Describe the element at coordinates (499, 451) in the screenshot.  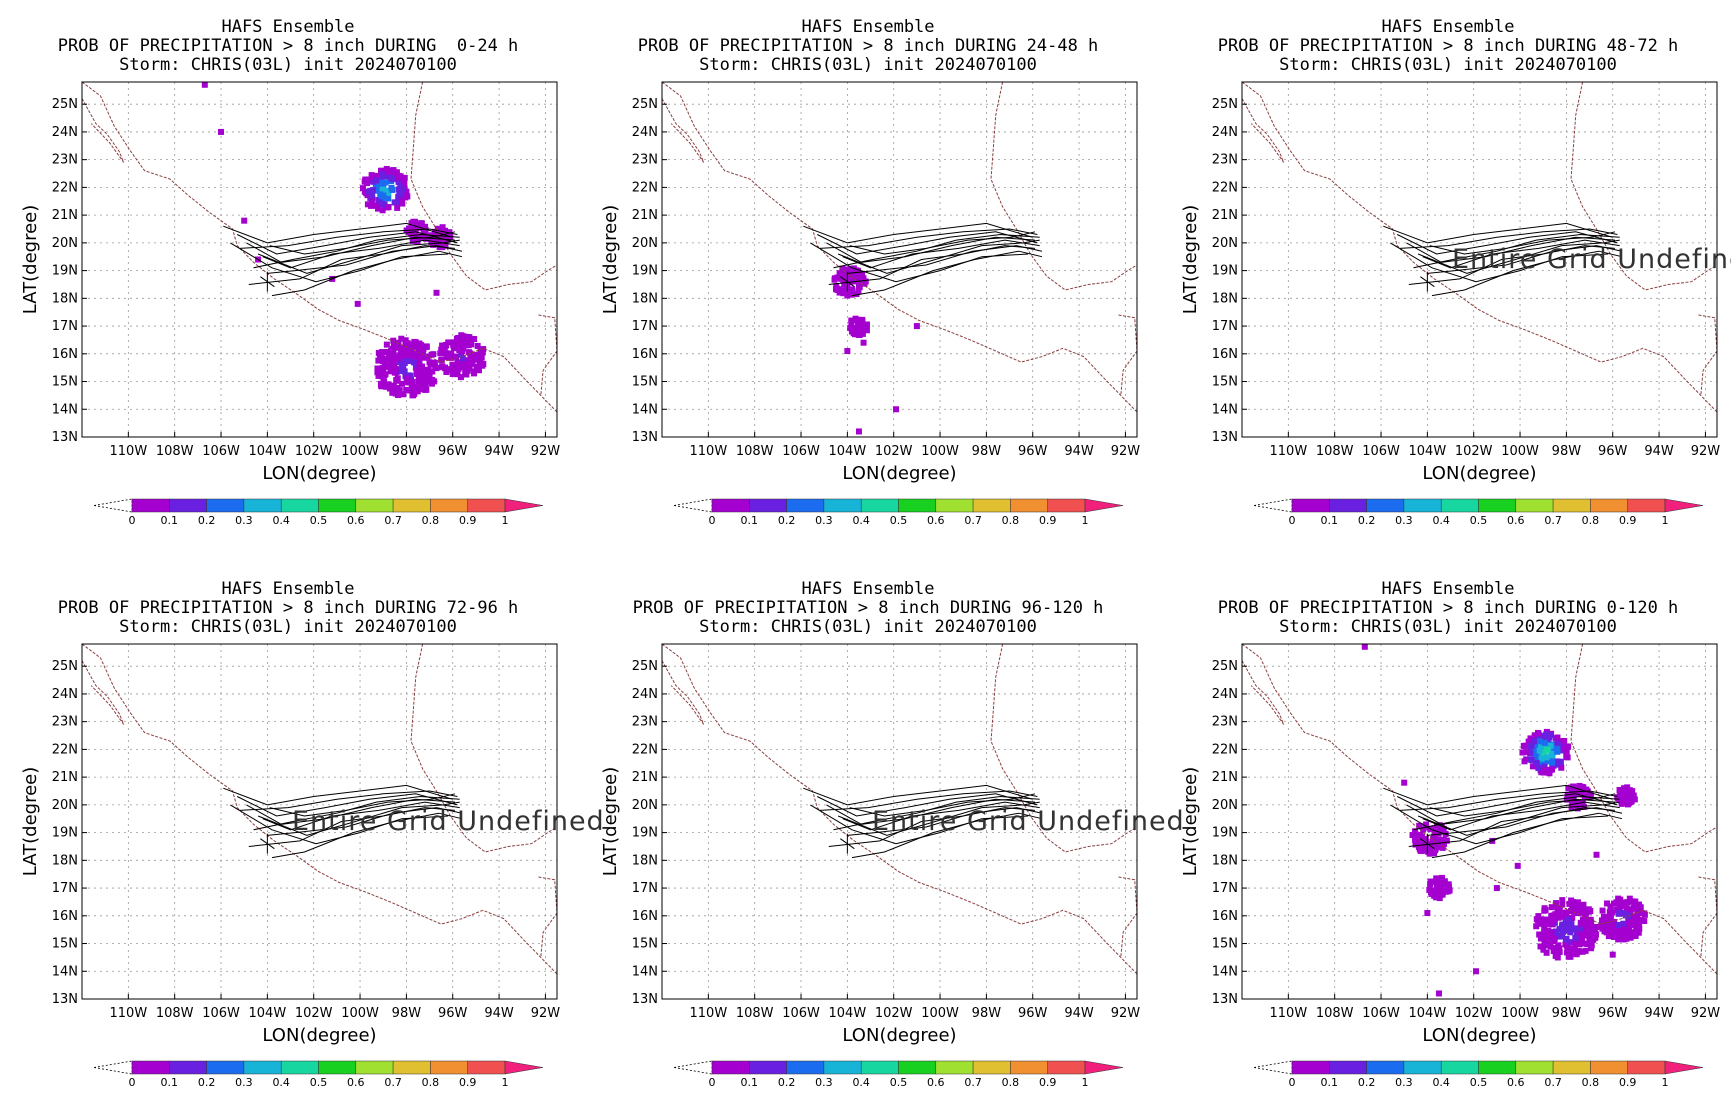
I see `x-tick-label: 94W` at that location.